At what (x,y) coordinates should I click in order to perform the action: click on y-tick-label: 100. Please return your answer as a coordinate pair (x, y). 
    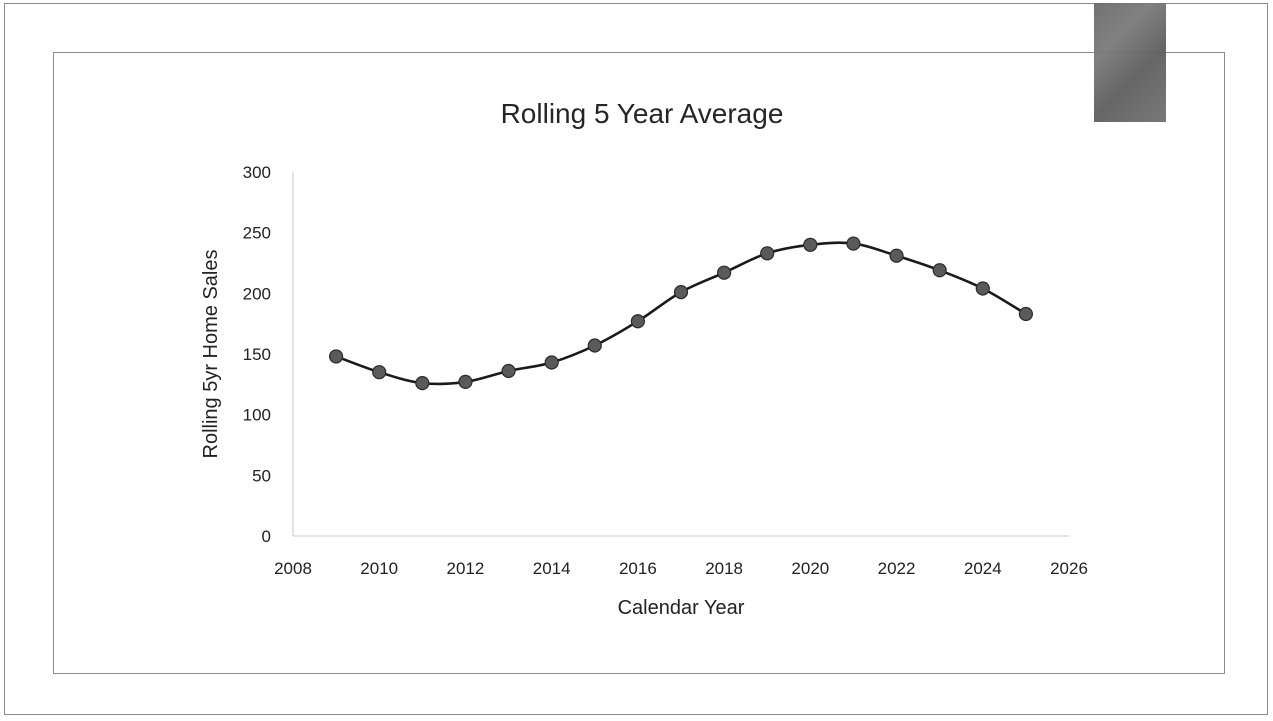
    Looking at the image, I should click on (257, 415).